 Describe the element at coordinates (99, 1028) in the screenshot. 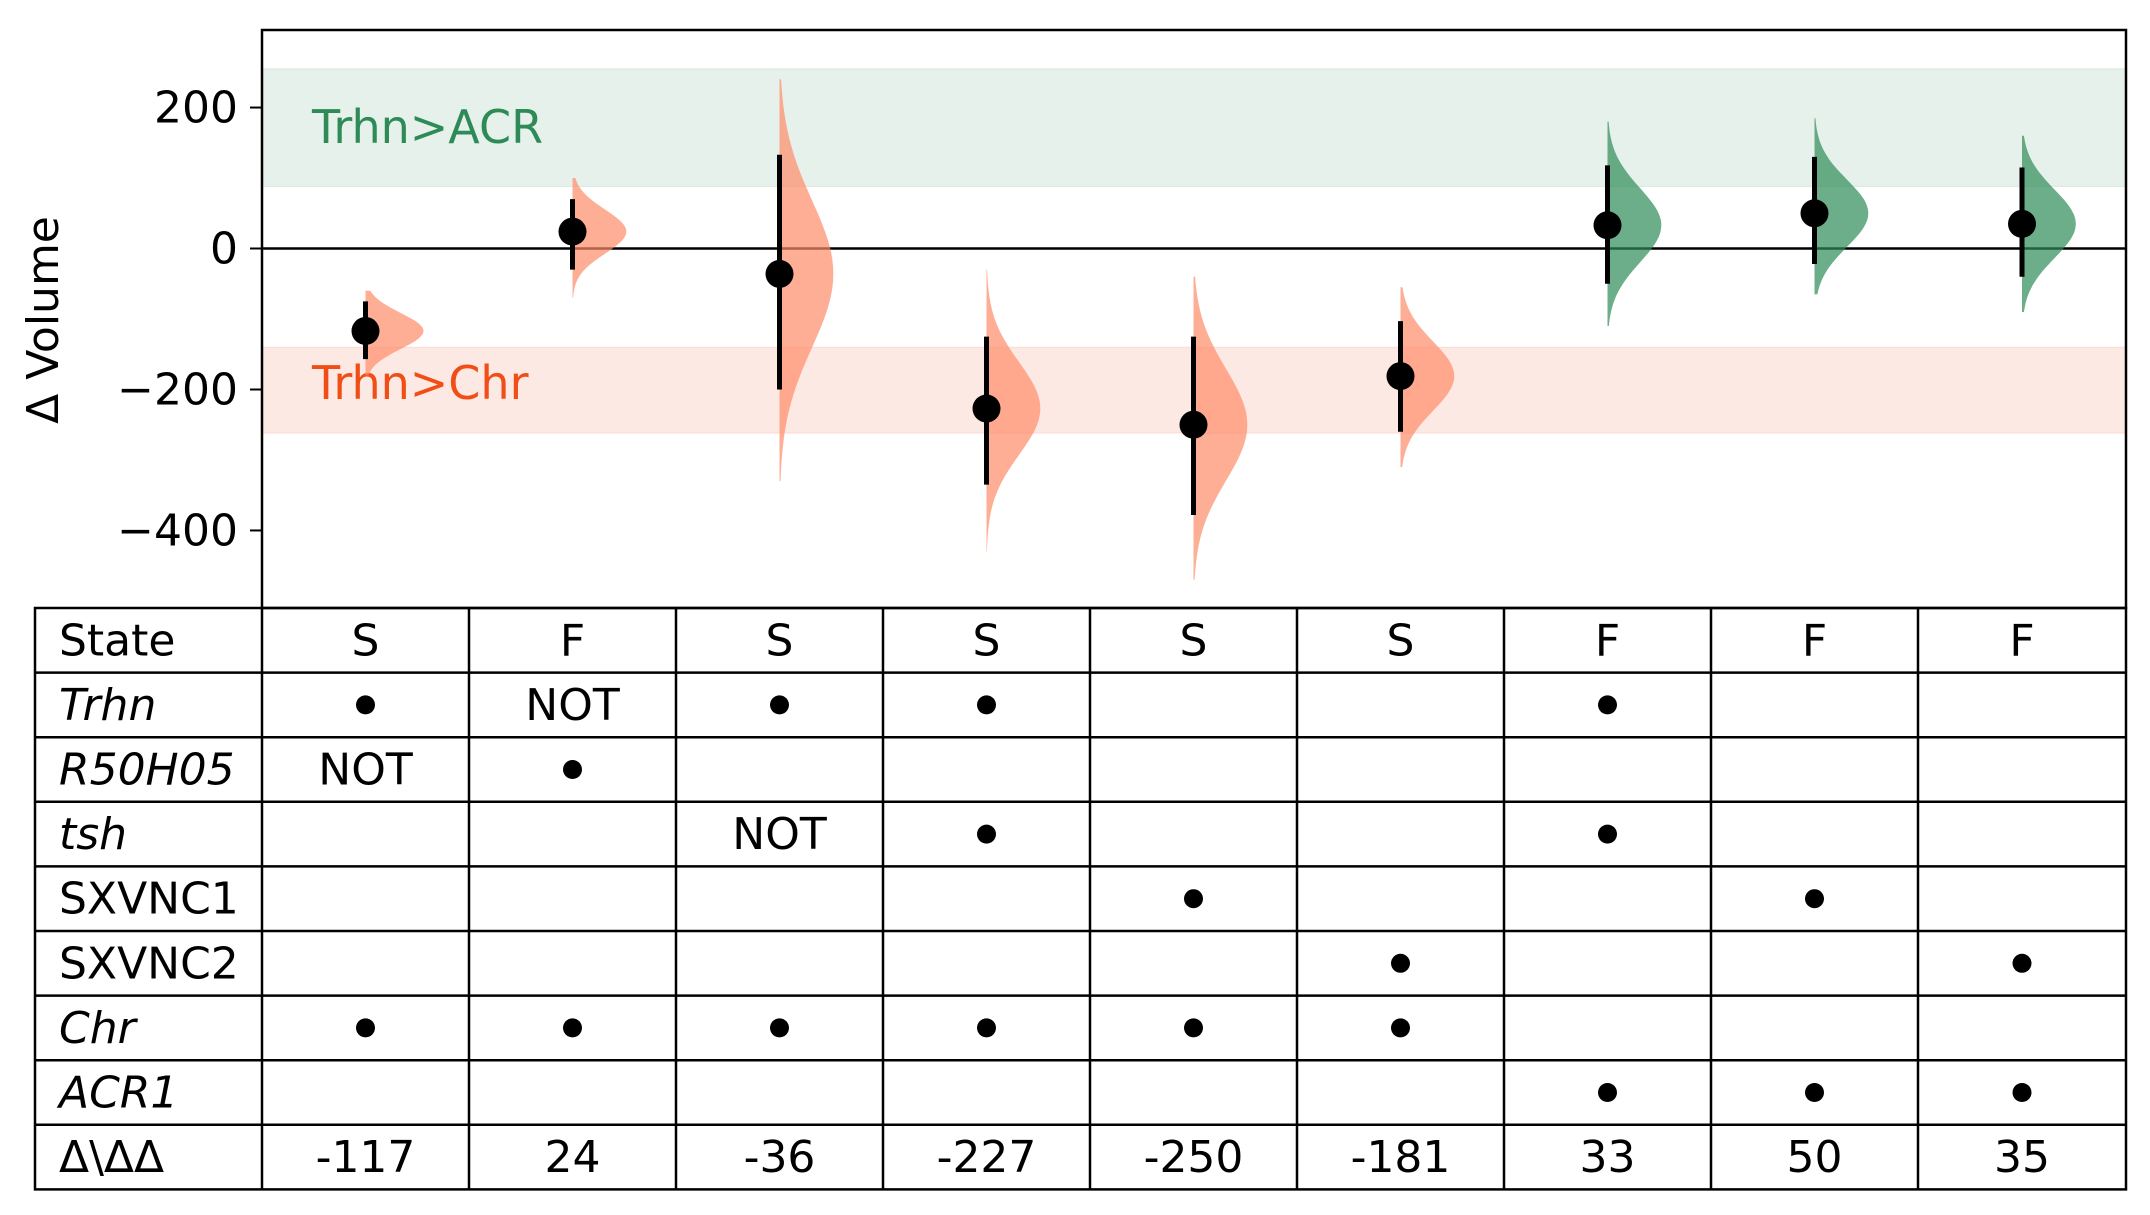

I see `row-label-6: Chr` at that location.